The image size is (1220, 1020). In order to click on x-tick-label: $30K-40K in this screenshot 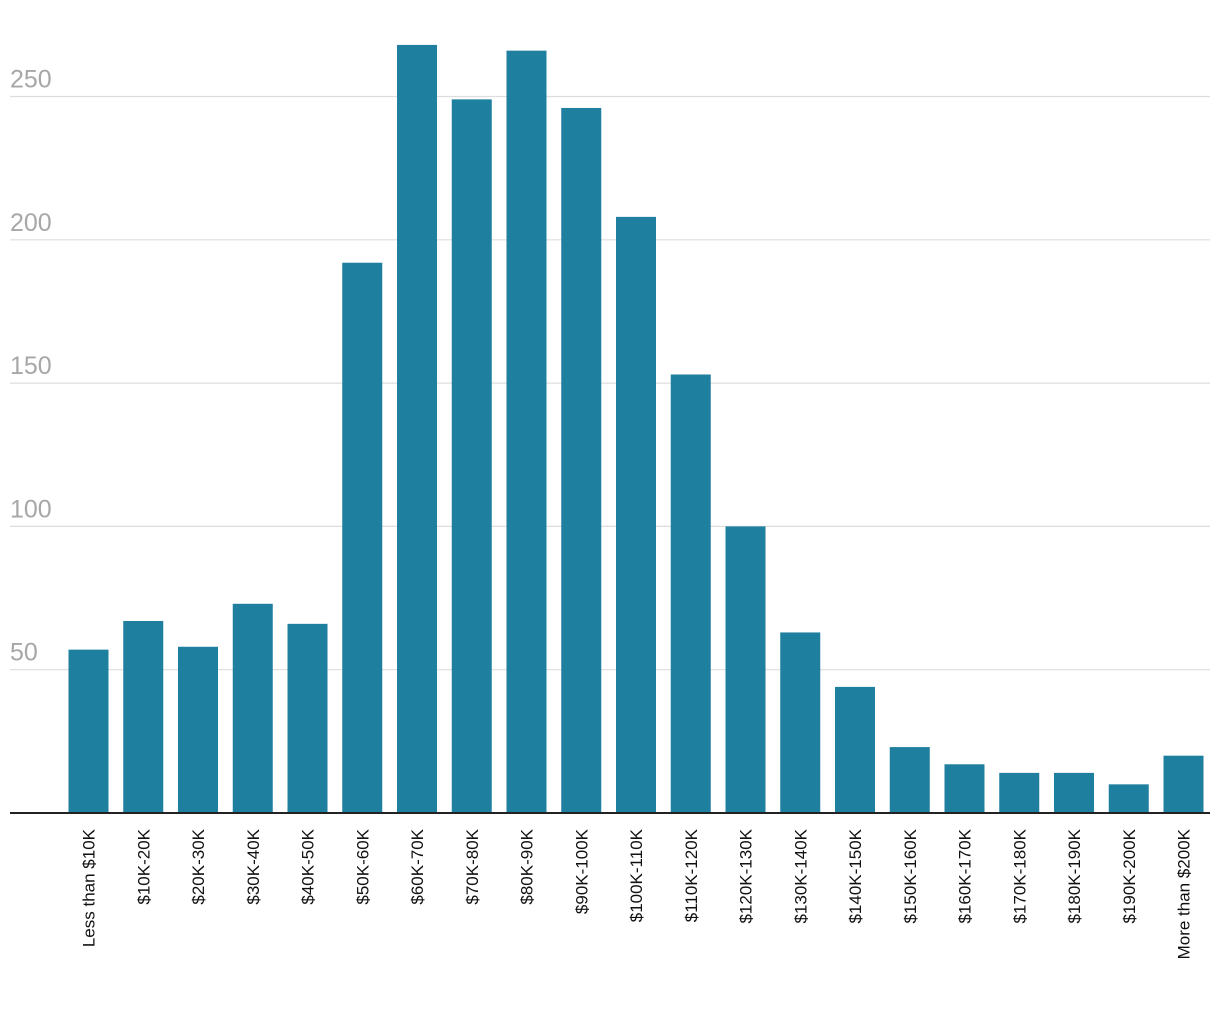, I will do `click(253, 866)`.